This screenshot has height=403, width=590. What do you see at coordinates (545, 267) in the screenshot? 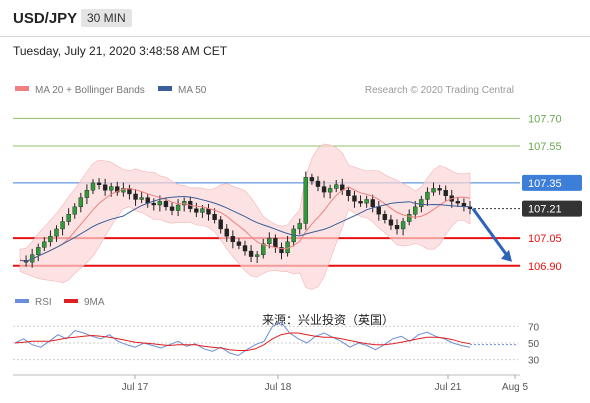
I see `price-label-5: 106.90` at bounding box center [545, 267].